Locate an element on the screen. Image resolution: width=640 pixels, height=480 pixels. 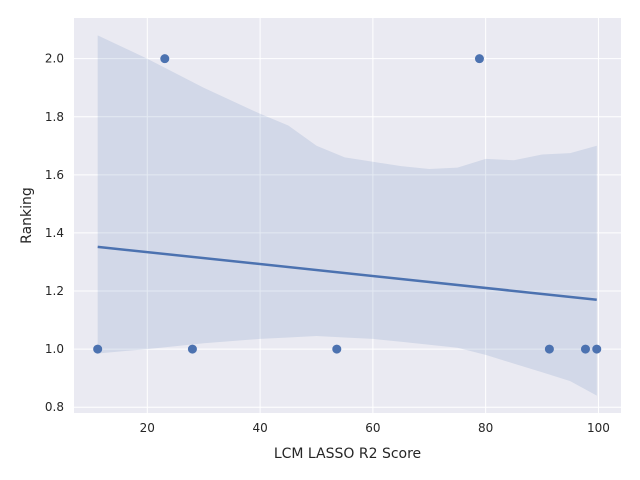
y-axis-title: Ranking is located at coordinates (27, 215).